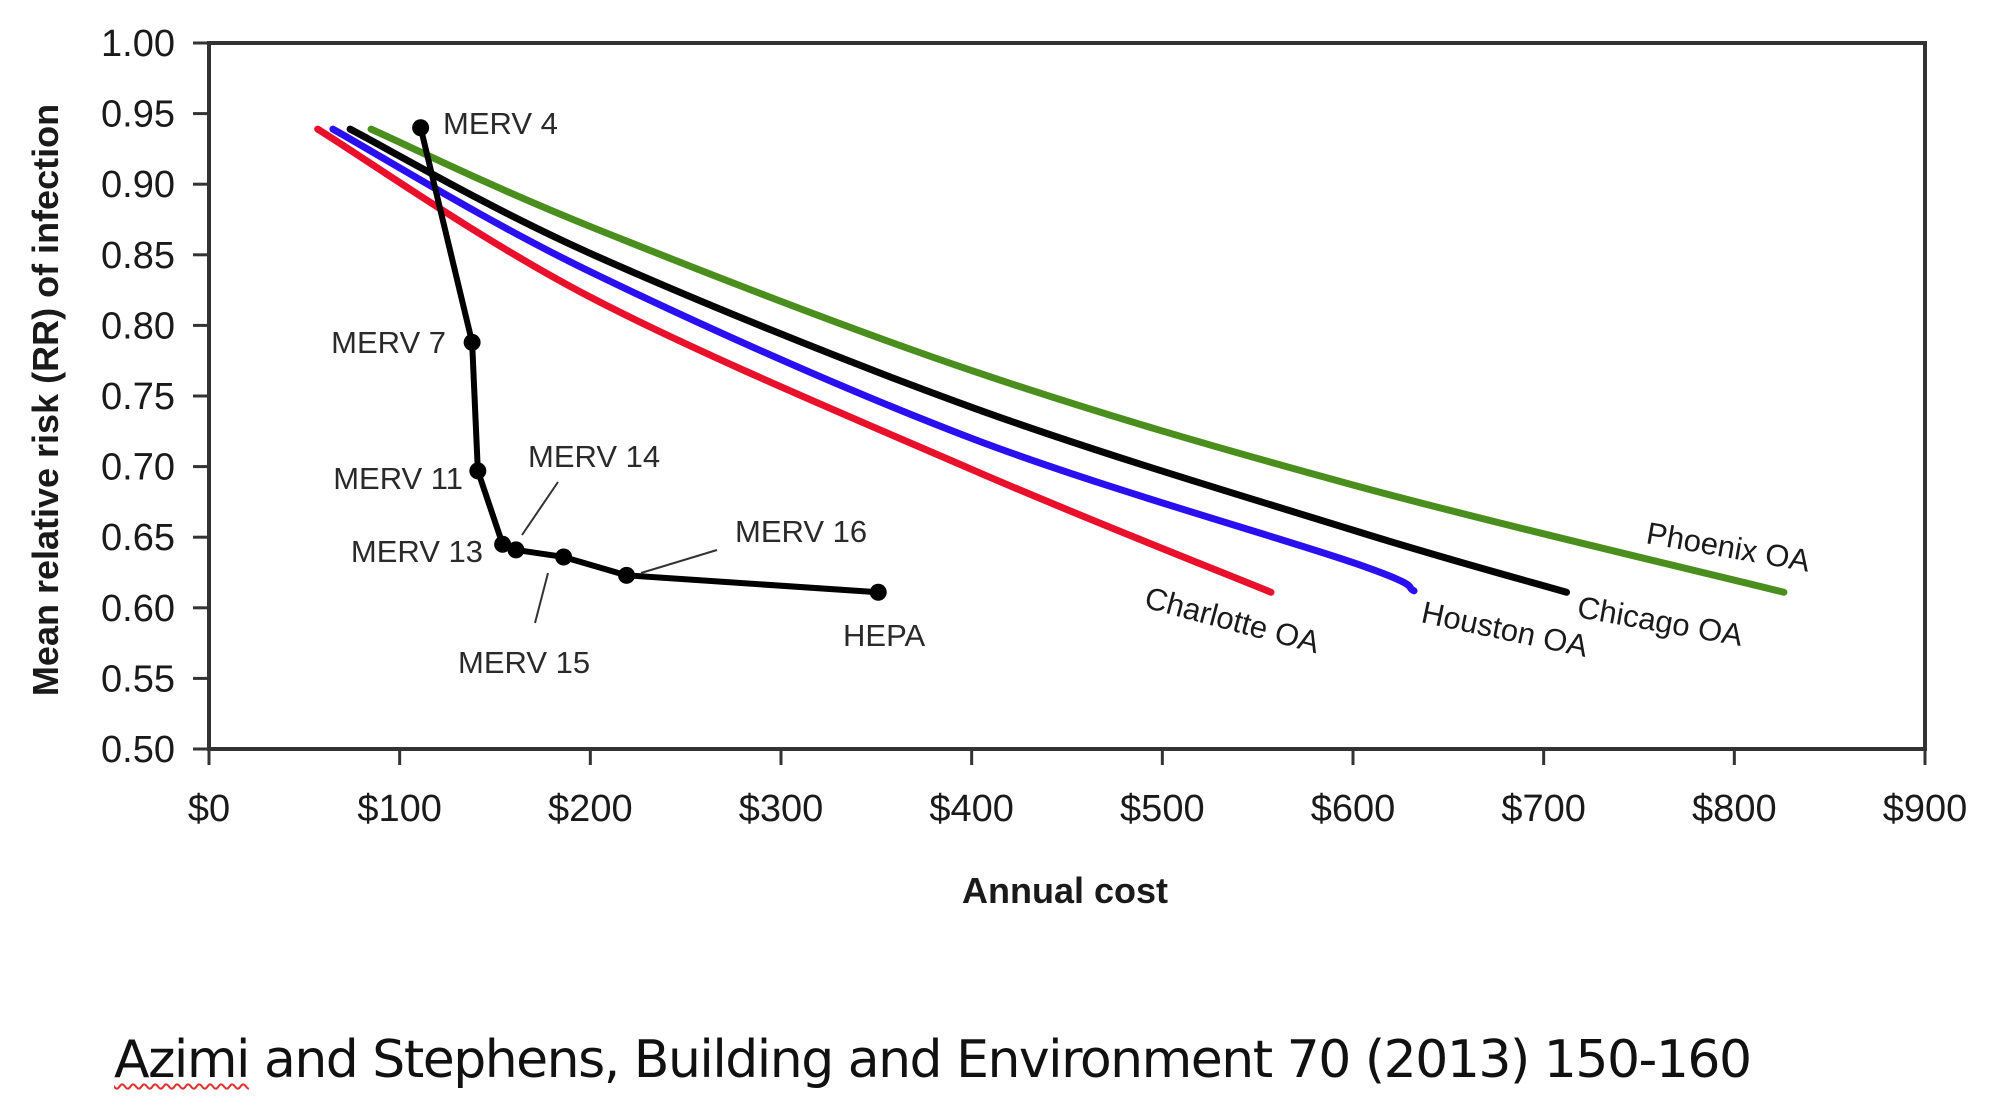 This screenshot has width=1995, height=1107. I want to click on x-tick-label: $0, so click(209, 809).